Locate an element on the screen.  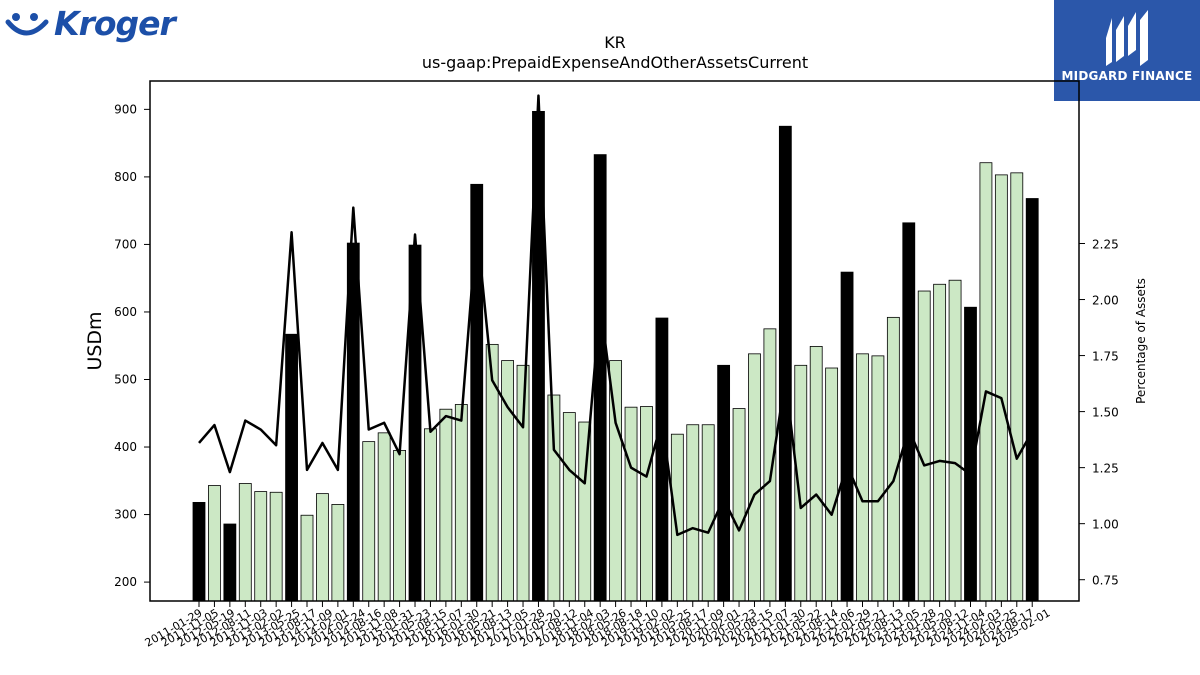
y-tick-label: 700 is located at coordinates (125, 244).